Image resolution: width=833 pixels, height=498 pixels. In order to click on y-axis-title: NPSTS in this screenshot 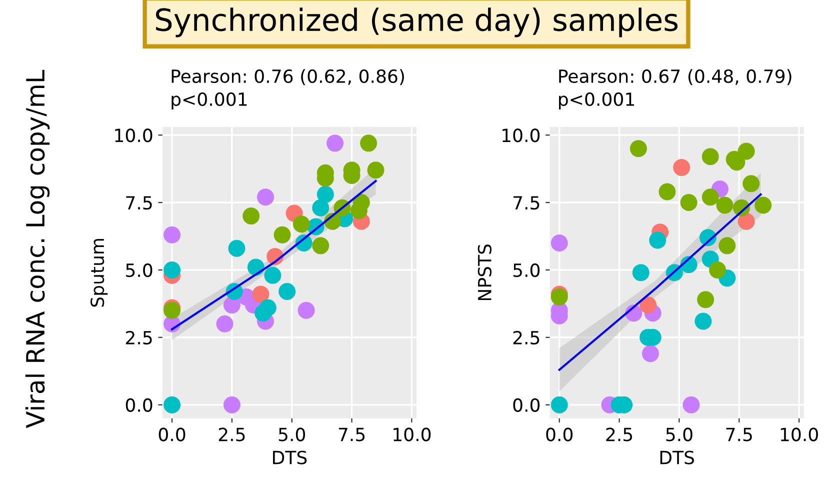, I will do `click(485, 272)`.